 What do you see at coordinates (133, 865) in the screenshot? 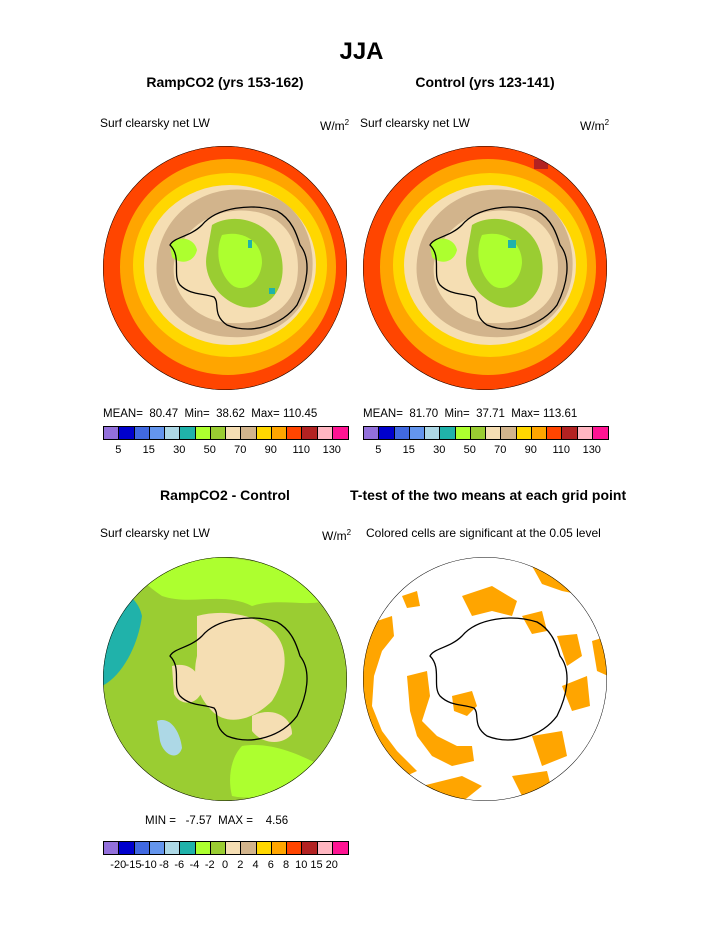
I see `colorbar-tick-label: -15` at bounding box center [133, 865].